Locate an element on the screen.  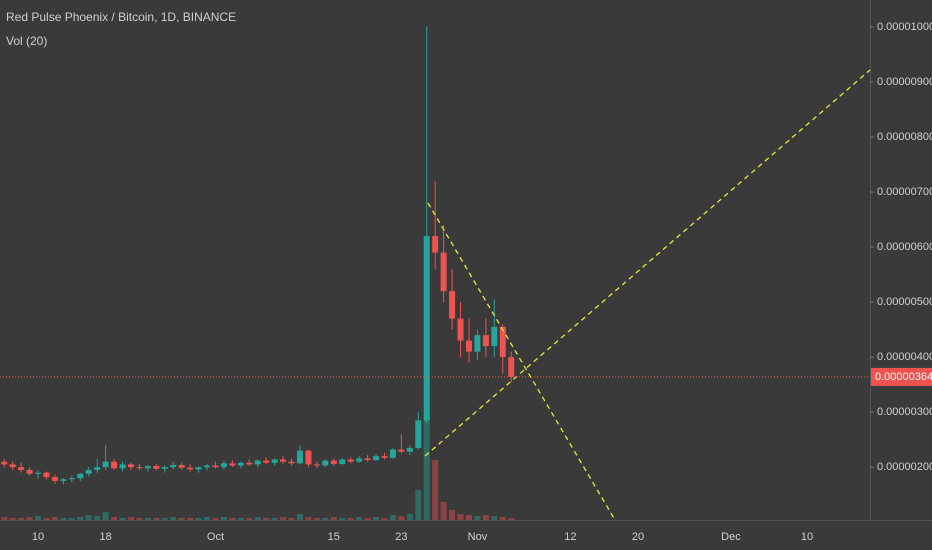
trend-line is located at coordinates (521, 361).